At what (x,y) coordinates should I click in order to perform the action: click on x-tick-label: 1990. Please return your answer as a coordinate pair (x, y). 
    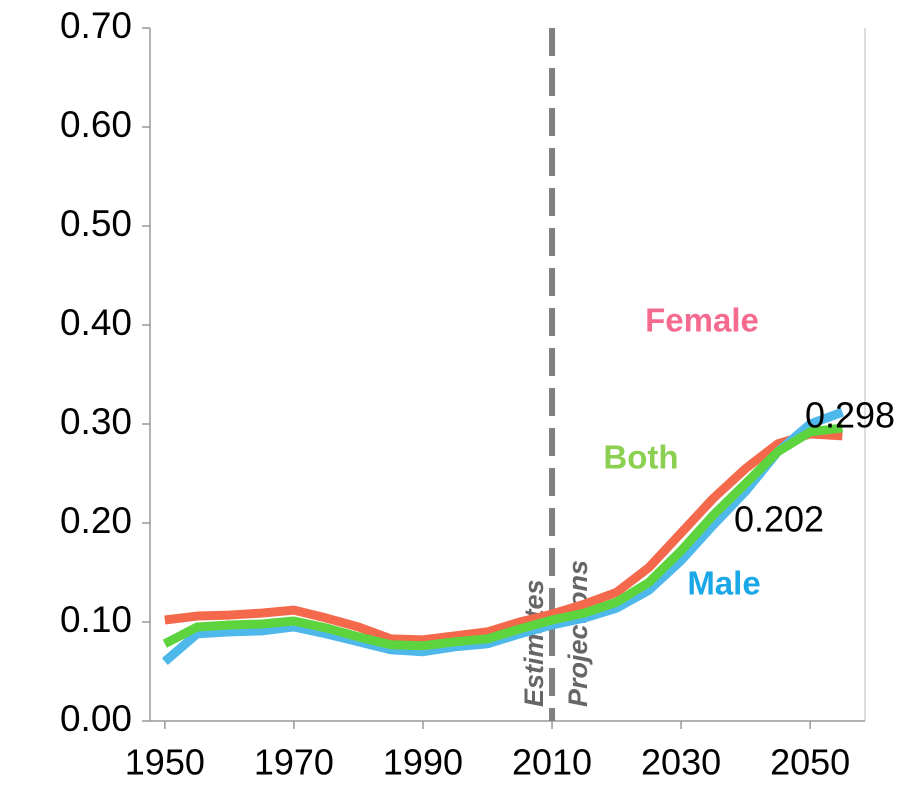
    Looking at the image, I should click on (423, 762).